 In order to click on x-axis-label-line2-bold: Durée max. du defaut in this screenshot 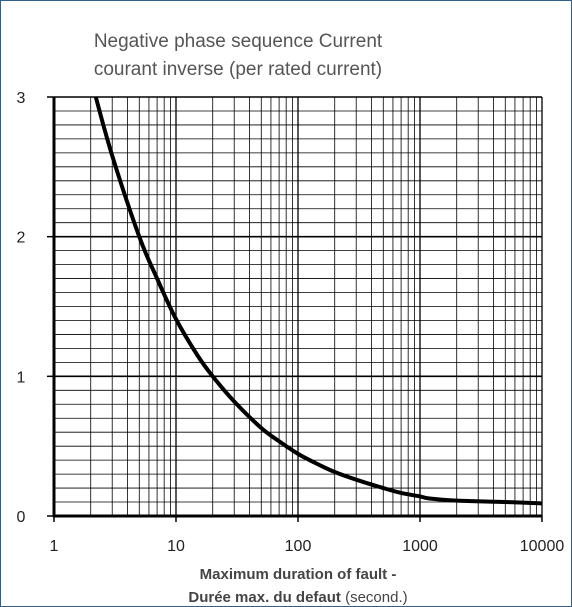, I will do `click(264, 597)`.